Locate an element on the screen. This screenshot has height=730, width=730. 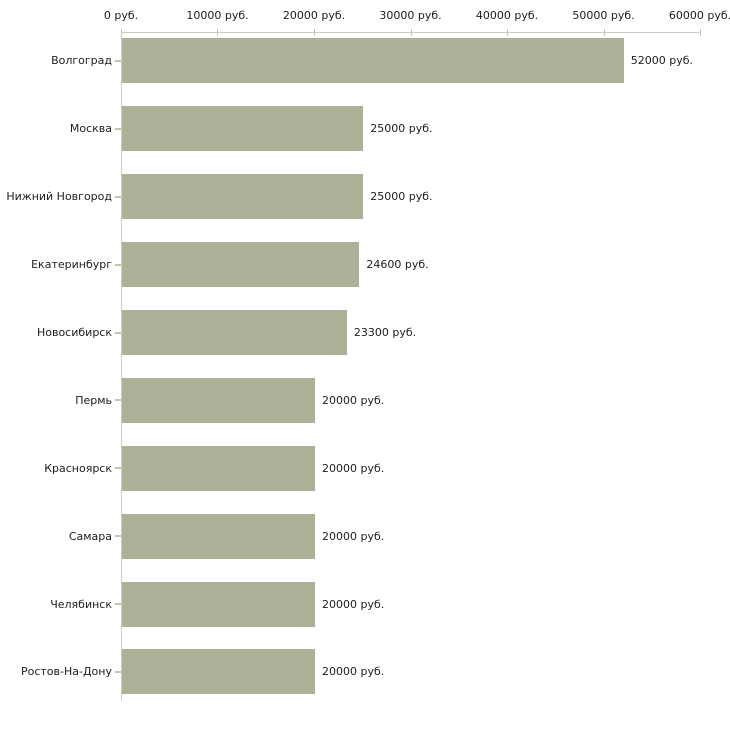
bar-row: Самара 20000 руб. is located at coordinates (385, 536).